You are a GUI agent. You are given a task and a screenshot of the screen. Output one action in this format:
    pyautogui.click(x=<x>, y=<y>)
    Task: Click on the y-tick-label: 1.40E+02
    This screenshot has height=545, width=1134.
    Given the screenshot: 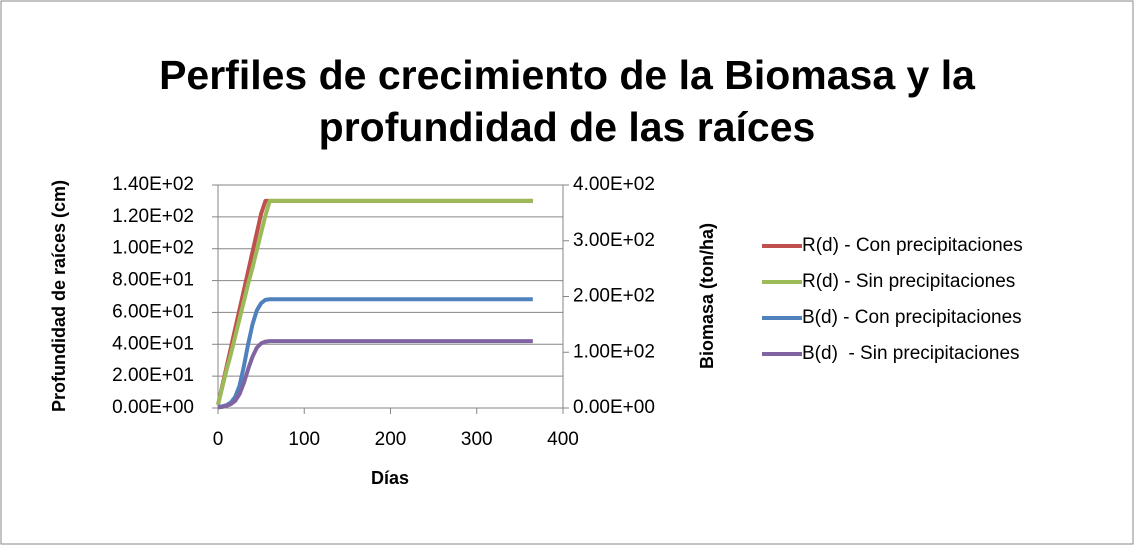 What is the action you would take?
    pyautogui.click(x=153, y=184)
    